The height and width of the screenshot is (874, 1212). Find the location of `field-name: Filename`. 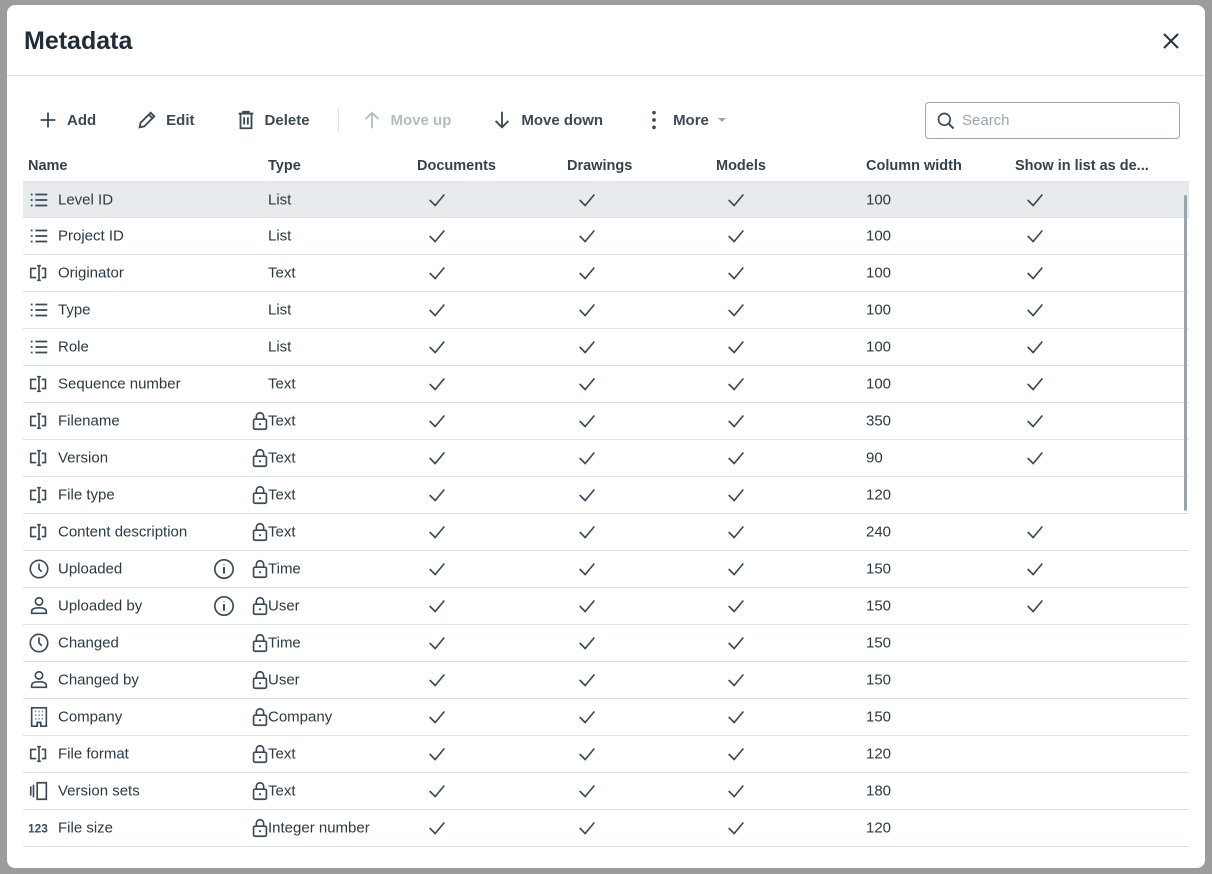

field-name: Filename is located at coordinates (89, 421).